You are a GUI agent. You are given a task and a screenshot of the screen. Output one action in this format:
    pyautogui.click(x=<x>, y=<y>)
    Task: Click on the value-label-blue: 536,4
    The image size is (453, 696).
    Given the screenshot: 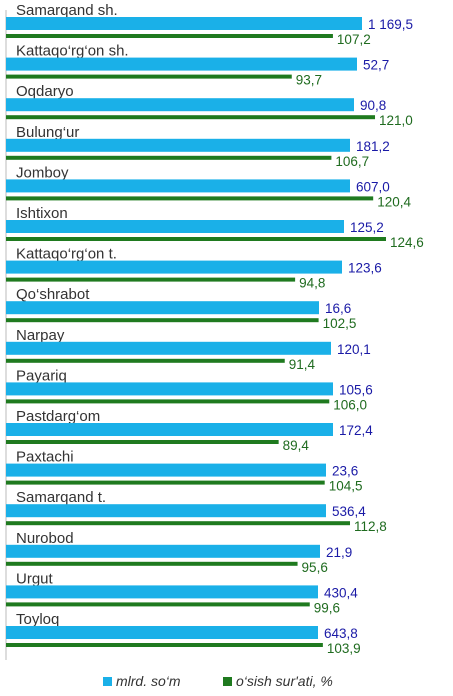 What is the action you would take?
    pyautogui.click(x=349, y=511)
    